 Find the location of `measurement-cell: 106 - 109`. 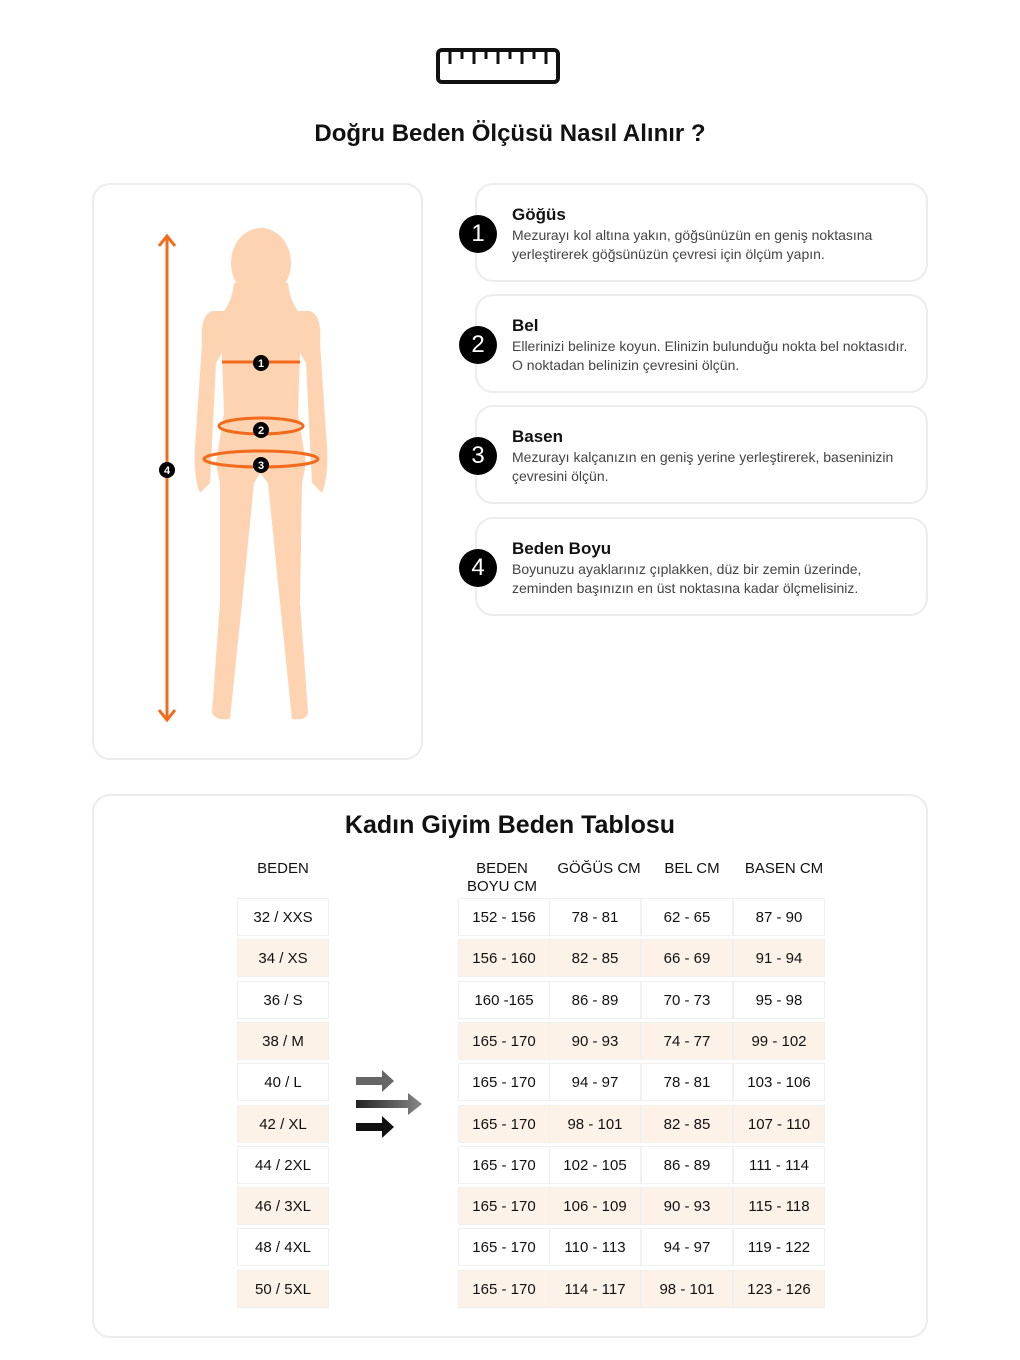

measurement-cell: 106 - 109 is located at coordinates (595, 1206).